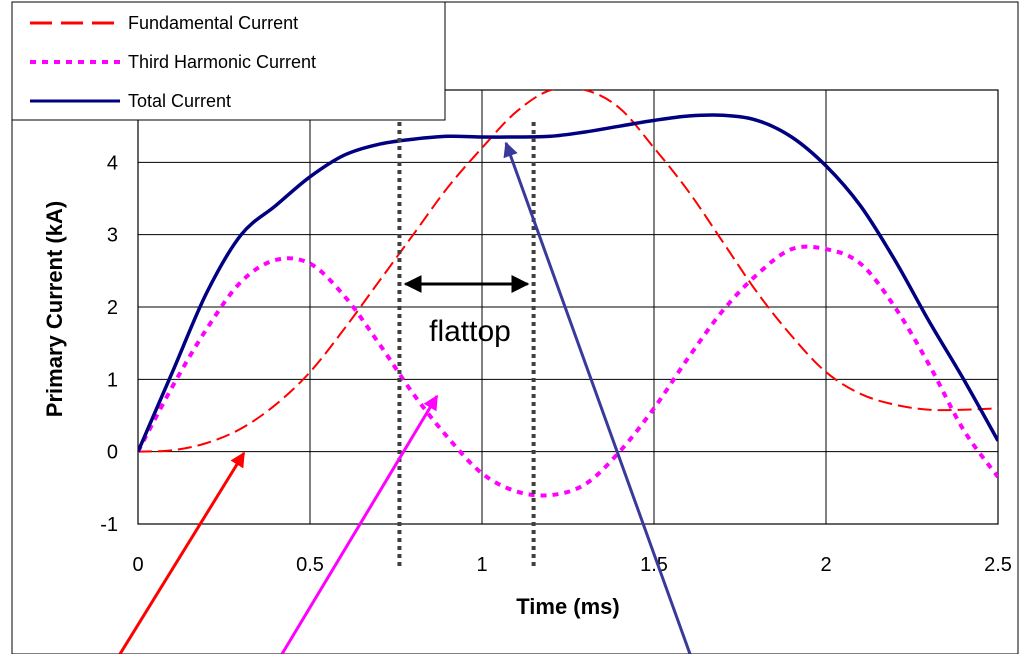 The height and width of the screenshot is (659, 1029). What do you see at coordinates (222, 62) in the screenshot?
I see `legend-label-third-harmonic: Third Harmonic Current` at bounding box center [222, 62].